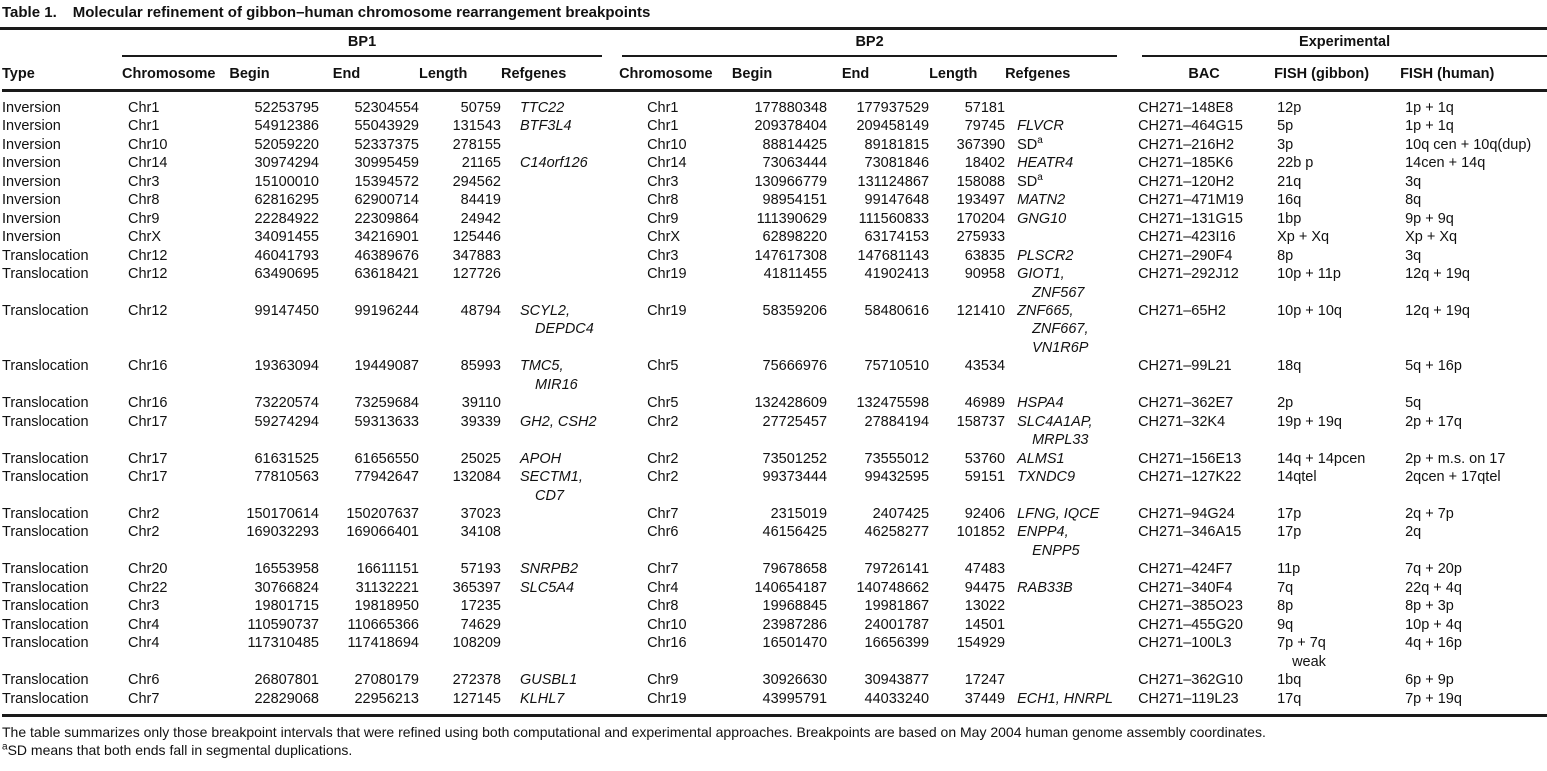  What do you see at coordinates (1285, 624) in the screenshot?
I see `cell-fish-gibbon: 9q` at bounding box center [1285, 624].